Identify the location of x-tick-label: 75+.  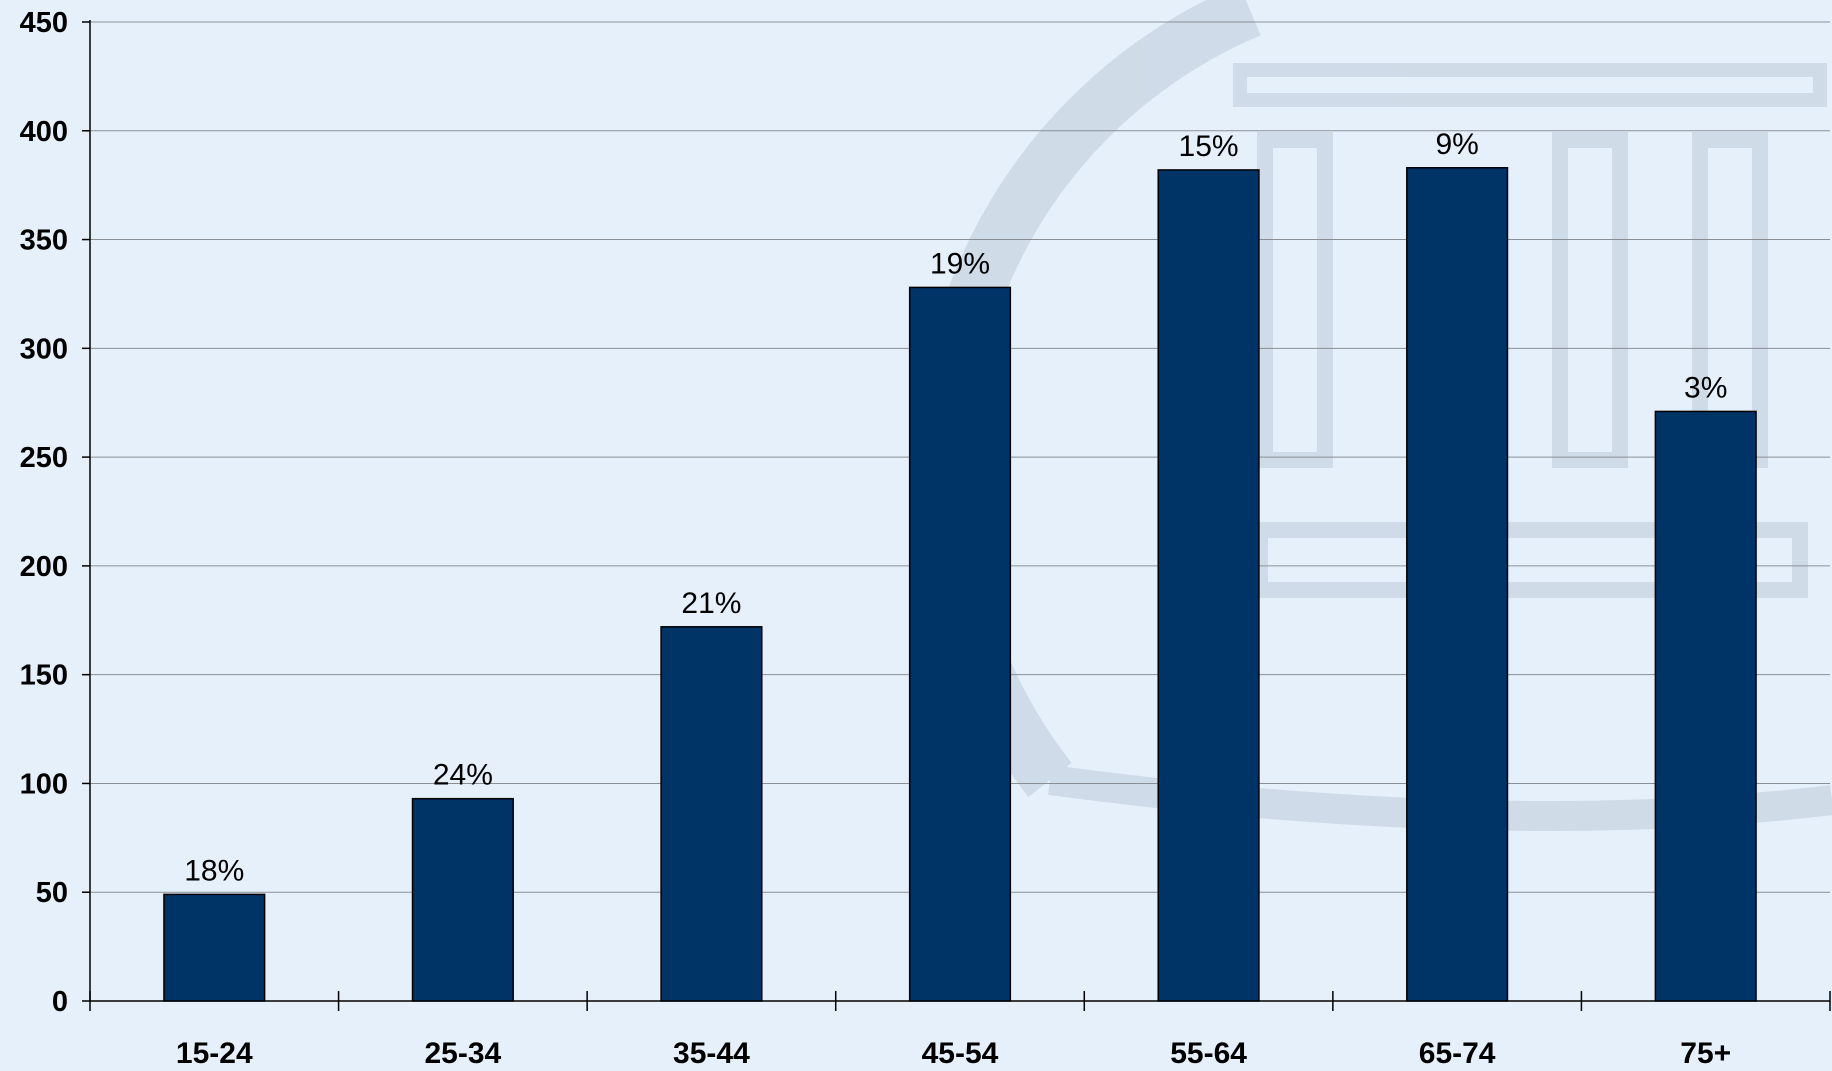
(1705, 1053).